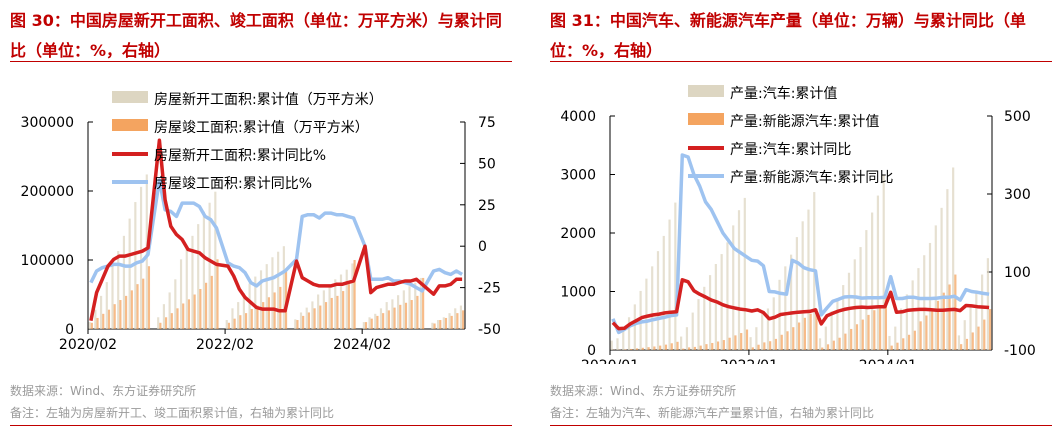 The width and height of the screenshot is (1061, 431). I want to click on y-left-tick-label: 3000, so click(578, 176).